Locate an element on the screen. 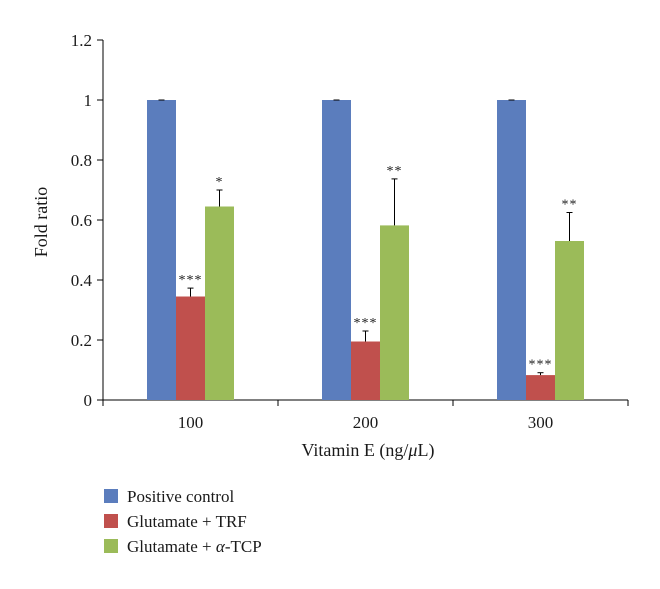 The height and width of the screenshot is (589, 660). y-tick-label: 0.2 is located at coordinates (81, 340).